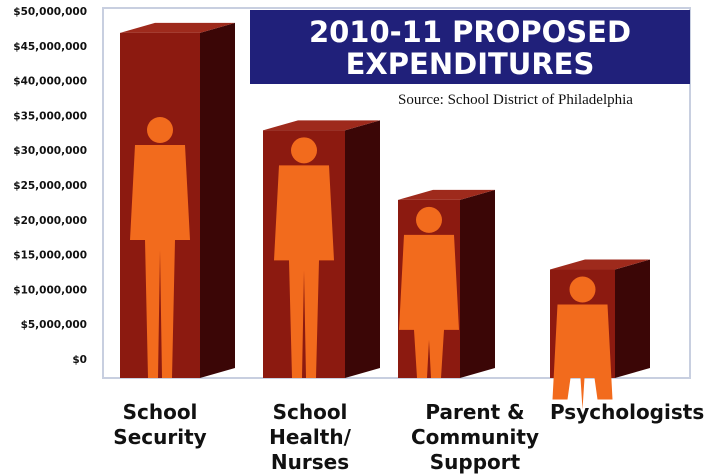 The width and height of the screenshot is (709, 474). What do you see at coordinates (50, 82) in the screenshot?
I see `y-tick-label: $40,000,000` at bounding box center [50, 82].